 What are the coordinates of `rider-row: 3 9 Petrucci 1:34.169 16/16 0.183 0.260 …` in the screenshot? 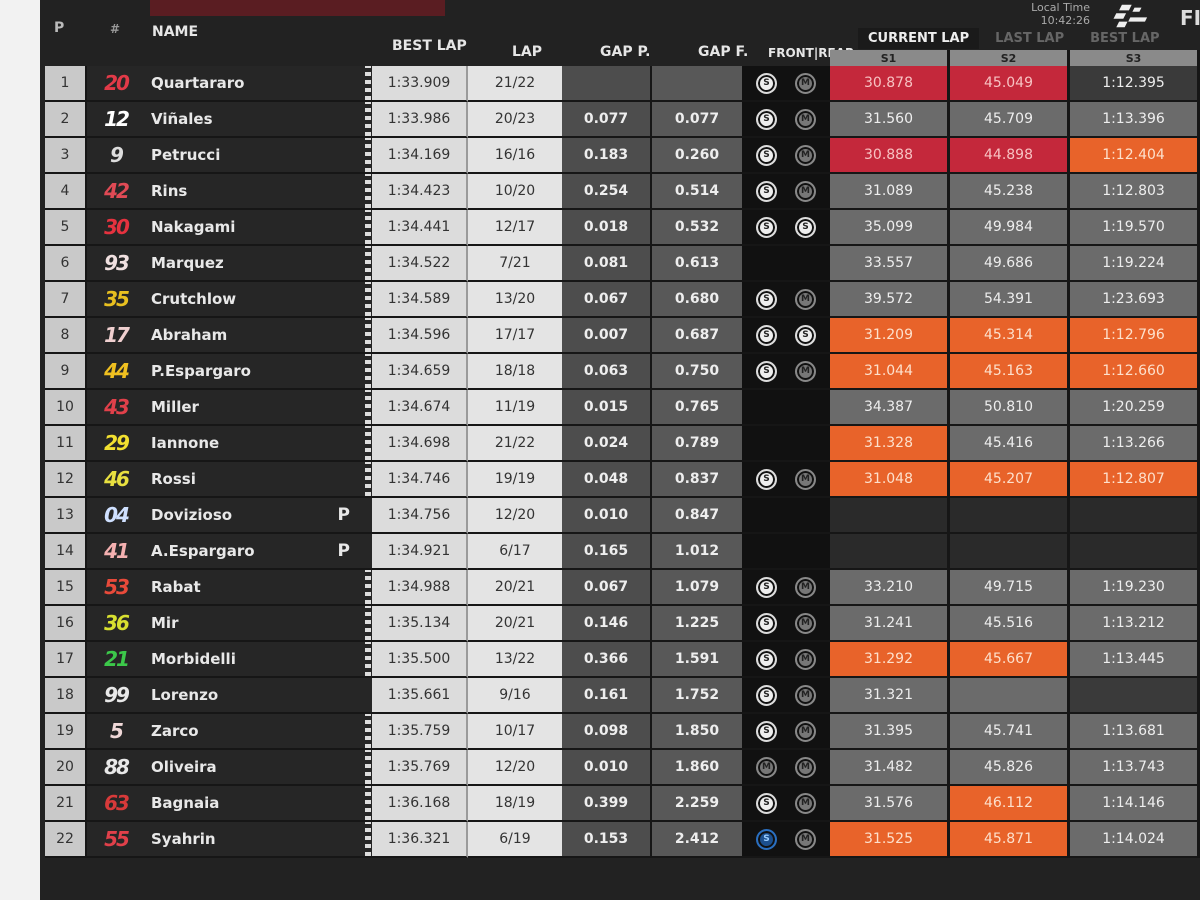 It's located at (622, 156).